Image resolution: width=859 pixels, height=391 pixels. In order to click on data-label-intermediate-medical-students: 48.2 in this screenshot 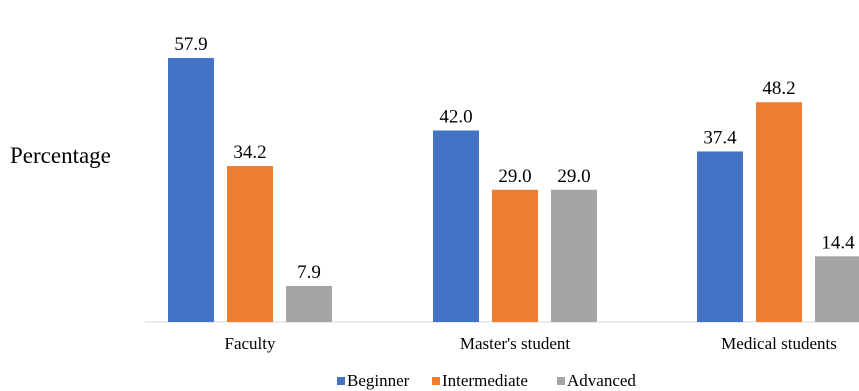, I will do `click(778, 88)`.